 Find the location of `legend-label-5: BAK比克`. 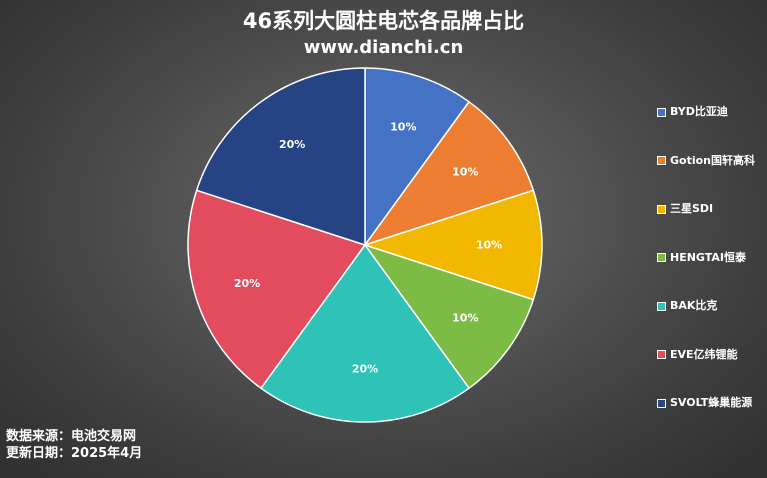

legend-label-5: BAK比克 is located at coordinates (694, 305).